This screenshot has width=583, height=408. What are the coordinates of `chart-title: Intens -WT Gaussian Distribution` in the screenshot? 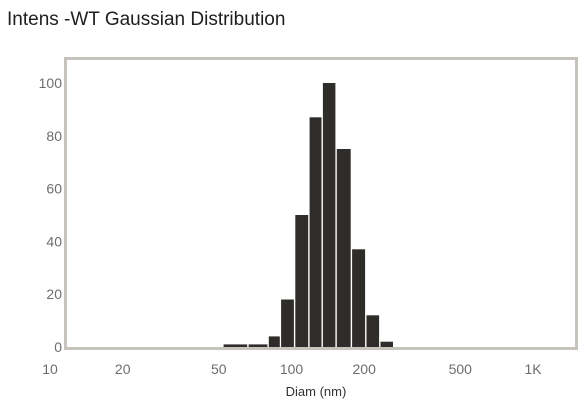 It's located at (146, 19).